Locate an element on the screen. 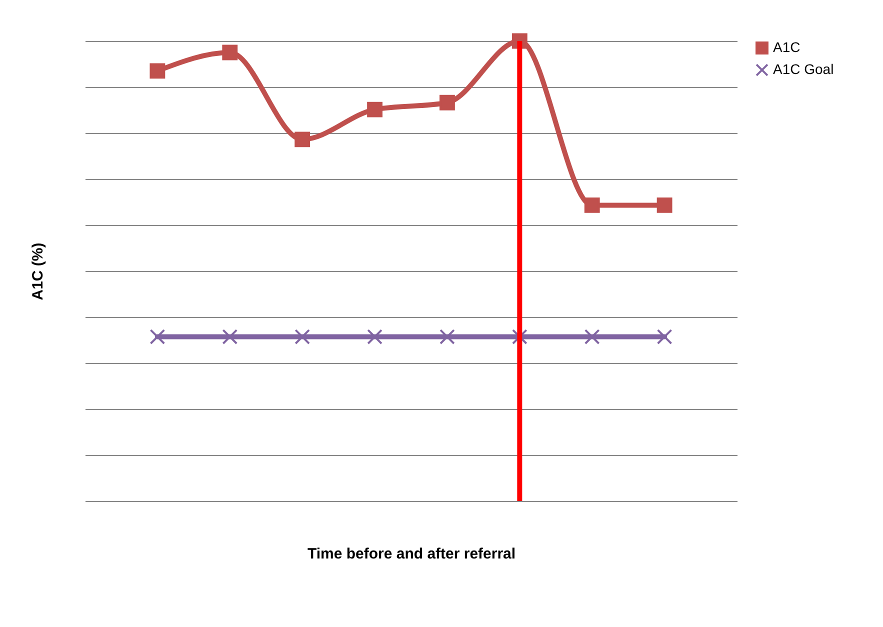  y-axis-title: A1C (%) is located at coordinates (38, 271).